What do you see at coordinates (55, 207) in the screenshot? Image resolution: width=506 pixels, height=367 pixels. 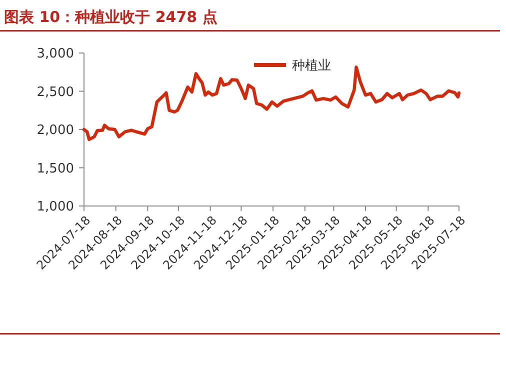 I see `y-tick-label: 1,000` at bounding box center [55, 207].